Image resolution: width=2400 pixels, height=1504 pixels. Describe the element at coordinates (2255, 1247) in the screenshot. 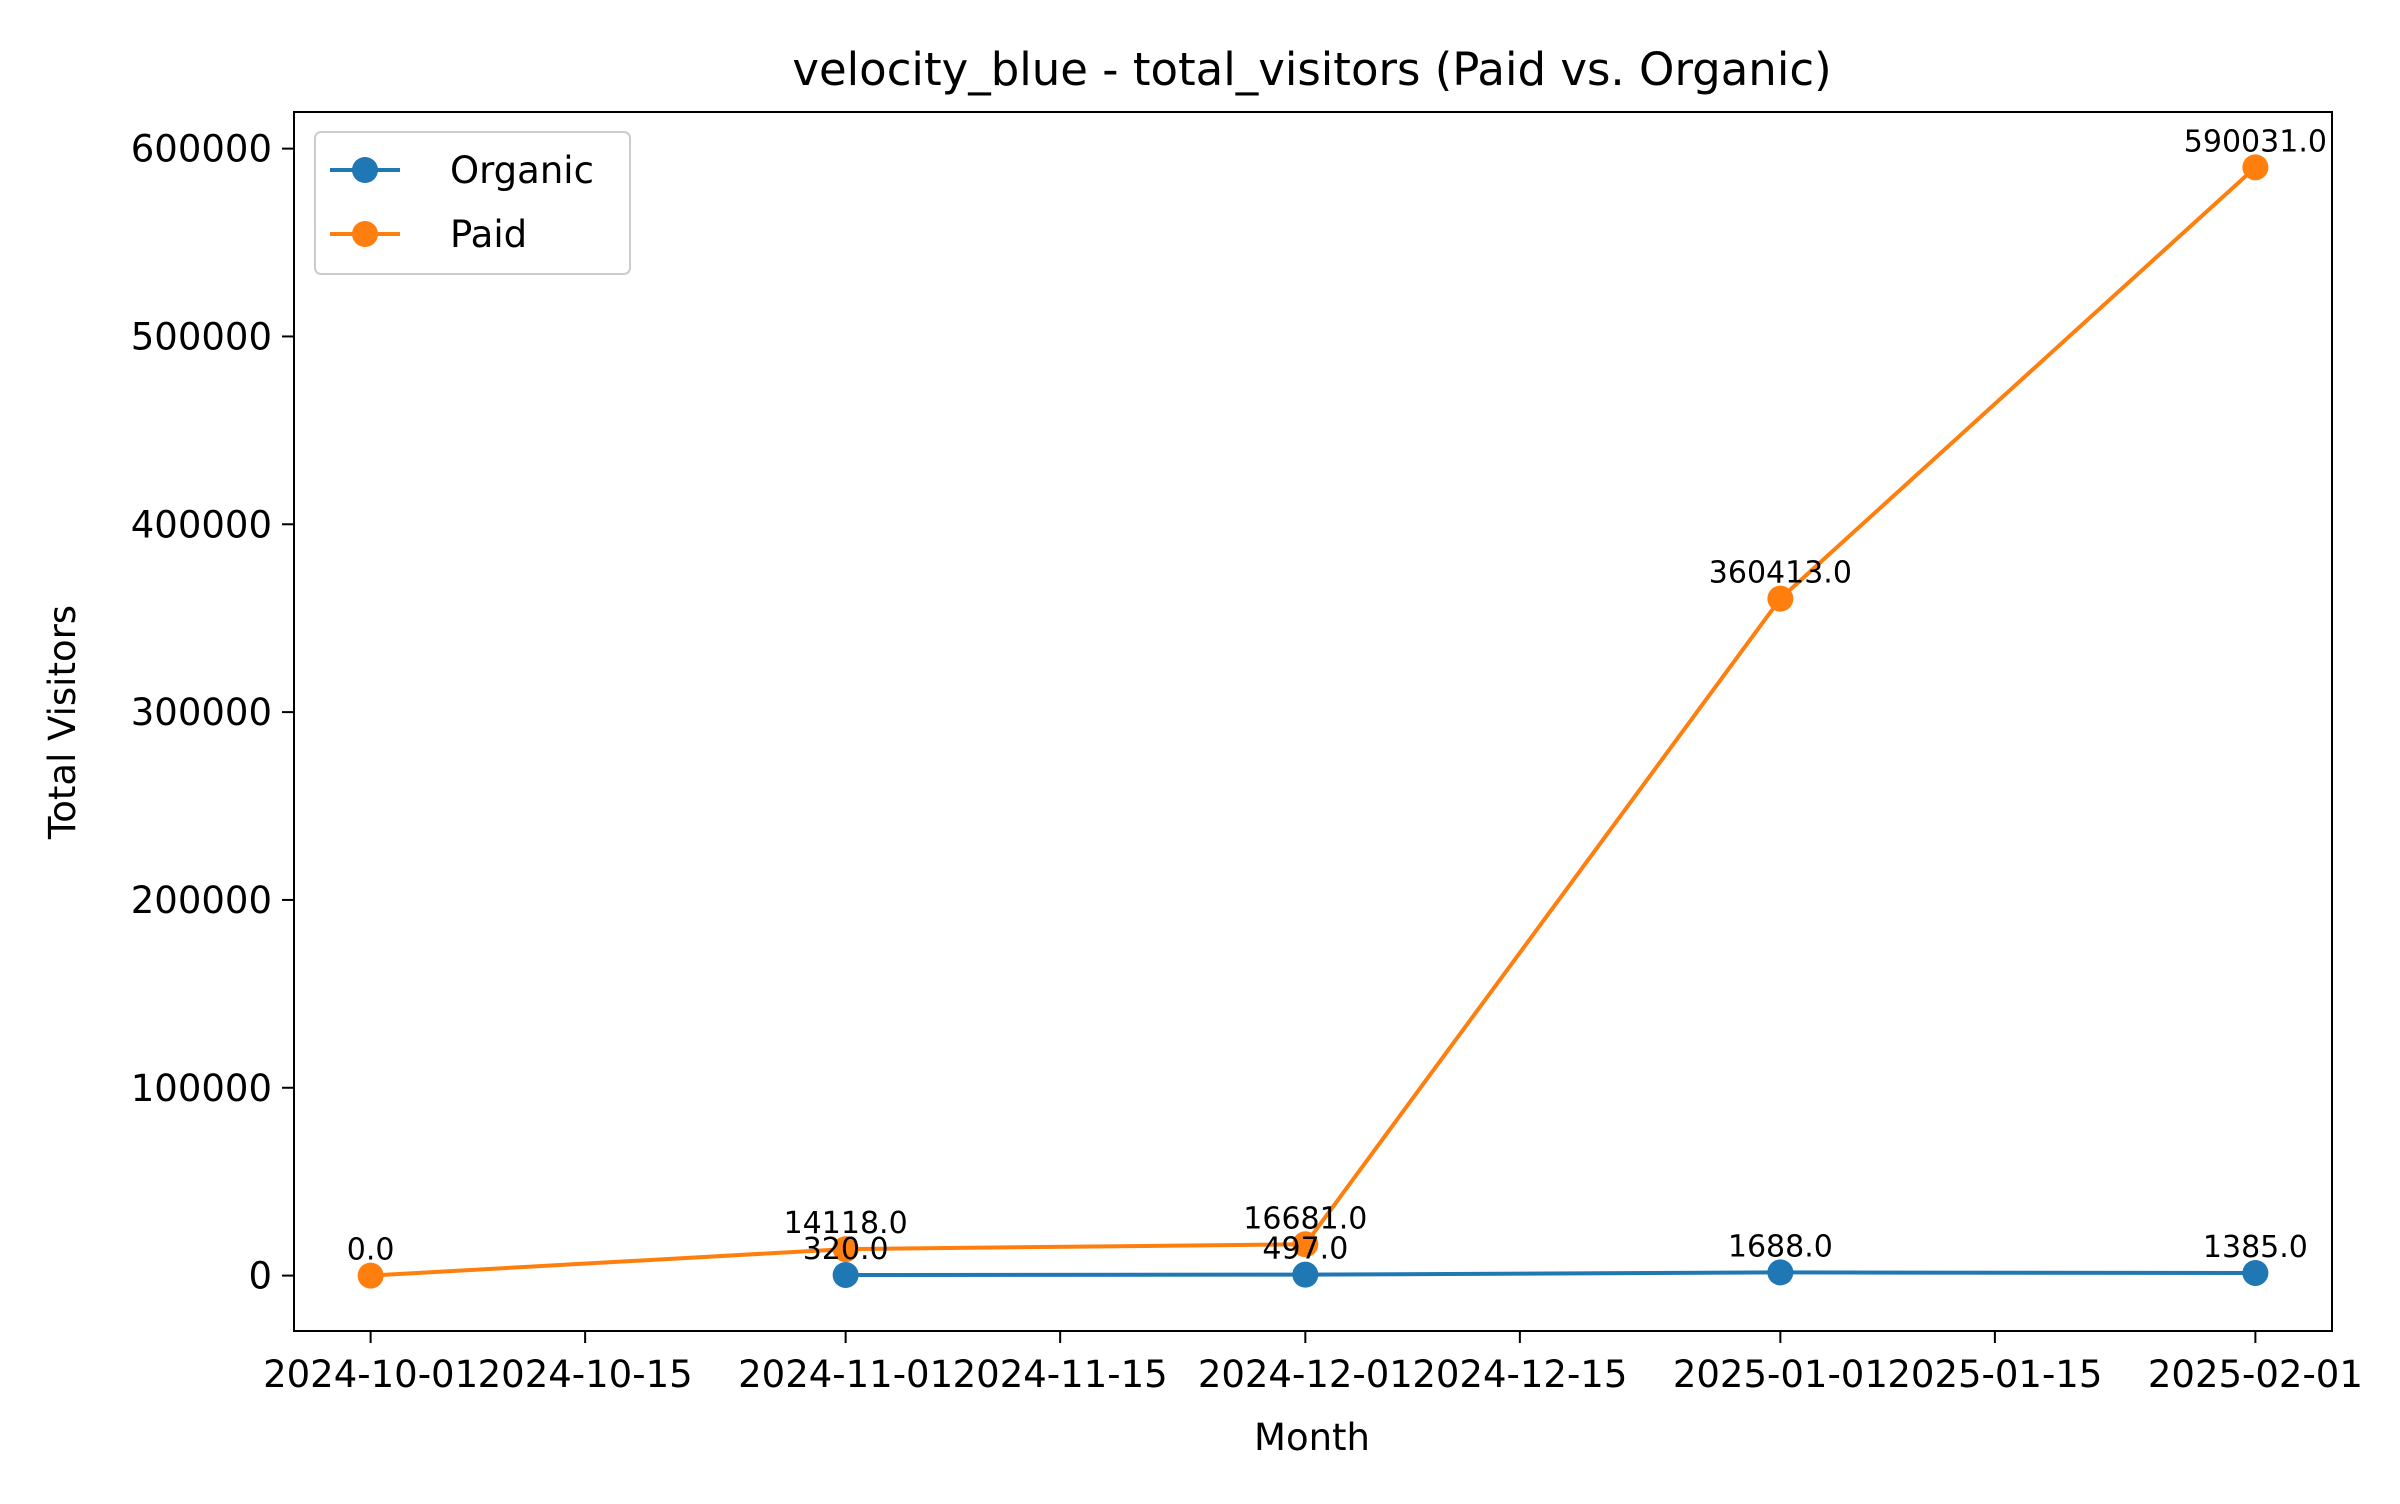

I see `organic-data-label: 1385.0` at that location.